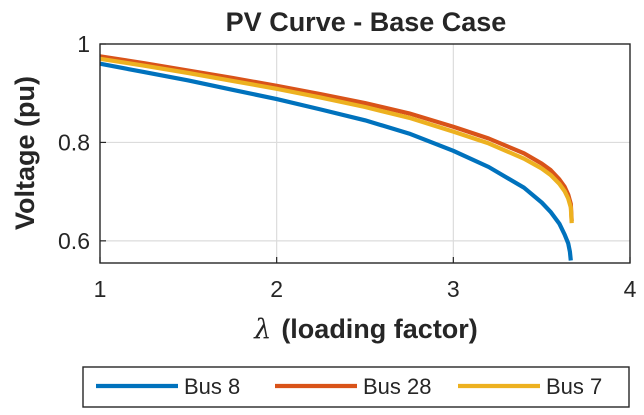 The height and width of the screenshot is (415, 644). What do you see at coordinates (379, 329) in the screenshot?
I see `x-axis-label: (loading factor)` at bounding box center [379, 329].